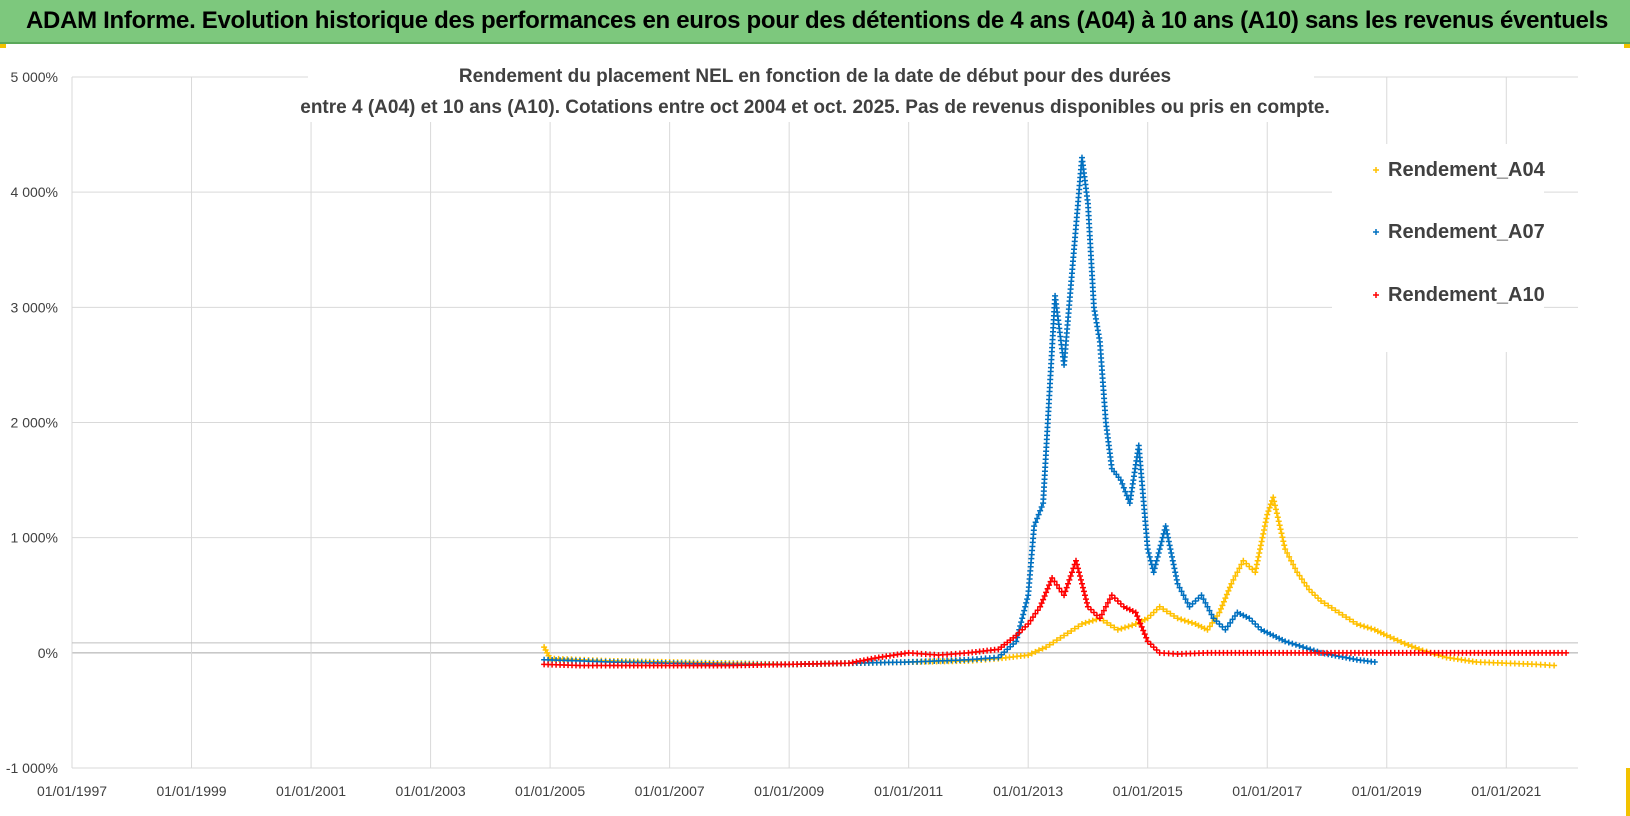 The width and height of the screenshot is (1630, 816). Describe the element at coordinates (1627, 46) in the screenshot. I see `corner-marker-top-right` at that location.